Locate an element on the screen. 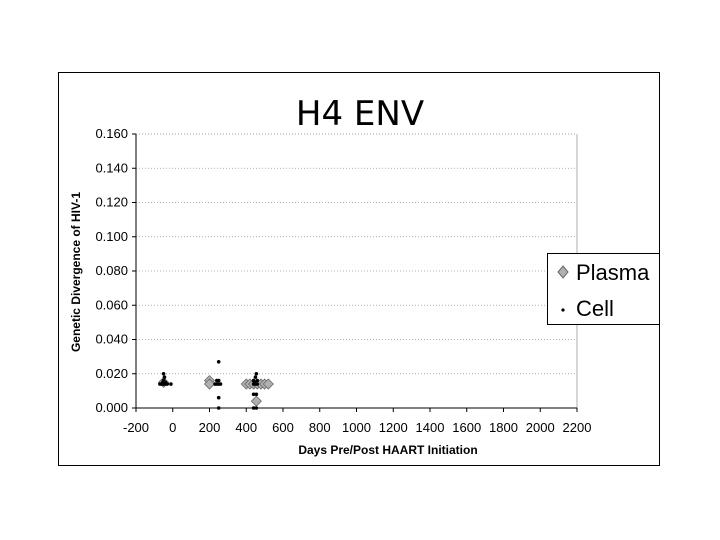 Image resolution: width=720 pixels, height=540 pixels. legend-svg: Plasma Cell is located at coordinates (603, 290).